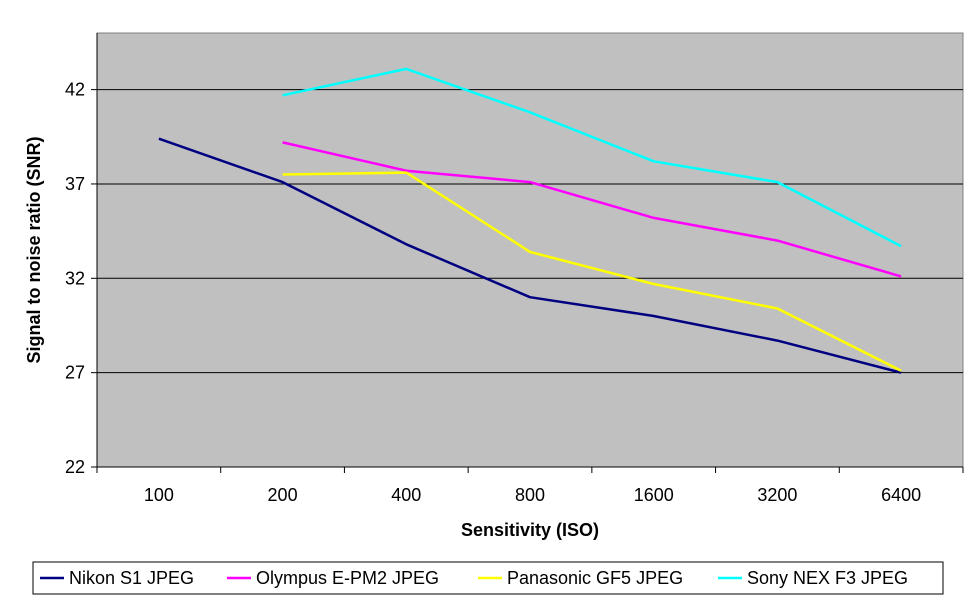 The width and height of the screenshot is (977, 605). Describe the element at coordinates (75, 467) in the screenshot. I see `y-tick-label: 22` at that location.